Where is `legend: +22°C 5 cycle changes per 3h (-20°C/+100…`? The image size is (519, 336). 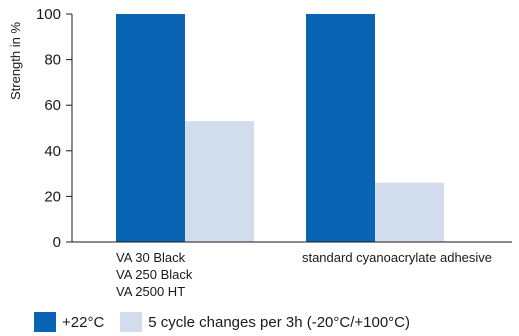 legend: +22°C 5 cycle changes per 3h (-20°C/+100… is located at coordinates (230, 322).